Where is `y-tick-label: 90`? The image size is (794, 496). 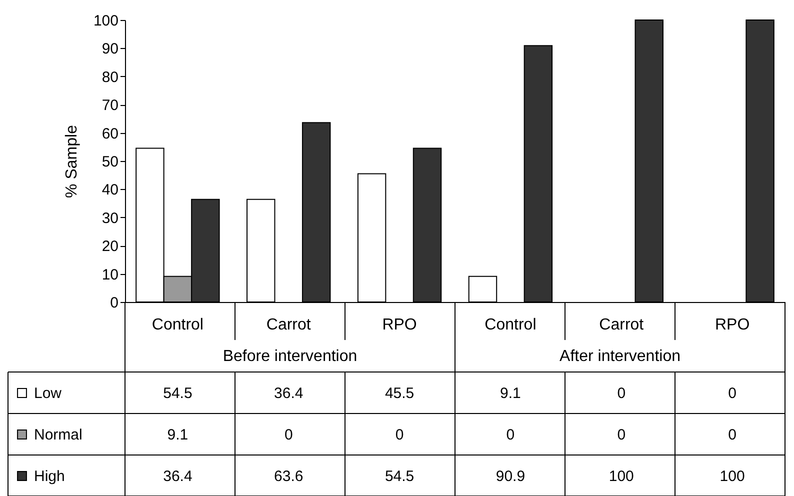
y-tick-label: 90 is located at coordinates (110, 49).